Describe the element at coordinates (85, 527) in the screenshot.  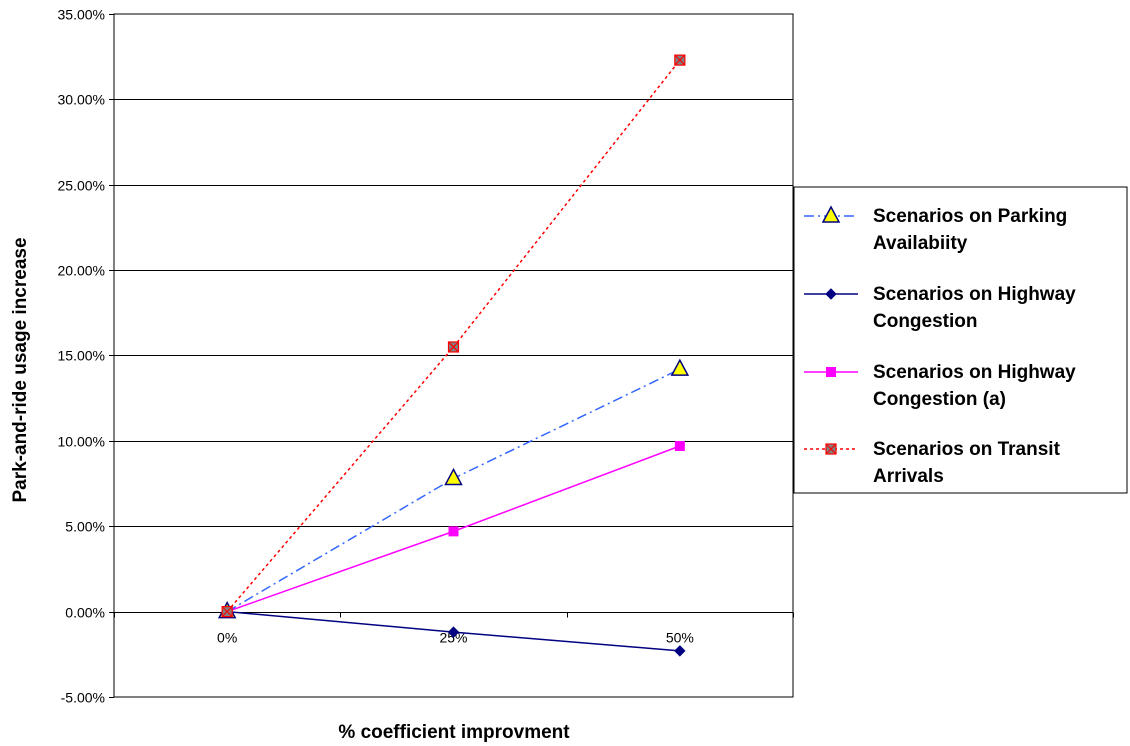
I see `y-tick-label: 5.00%` at that location.